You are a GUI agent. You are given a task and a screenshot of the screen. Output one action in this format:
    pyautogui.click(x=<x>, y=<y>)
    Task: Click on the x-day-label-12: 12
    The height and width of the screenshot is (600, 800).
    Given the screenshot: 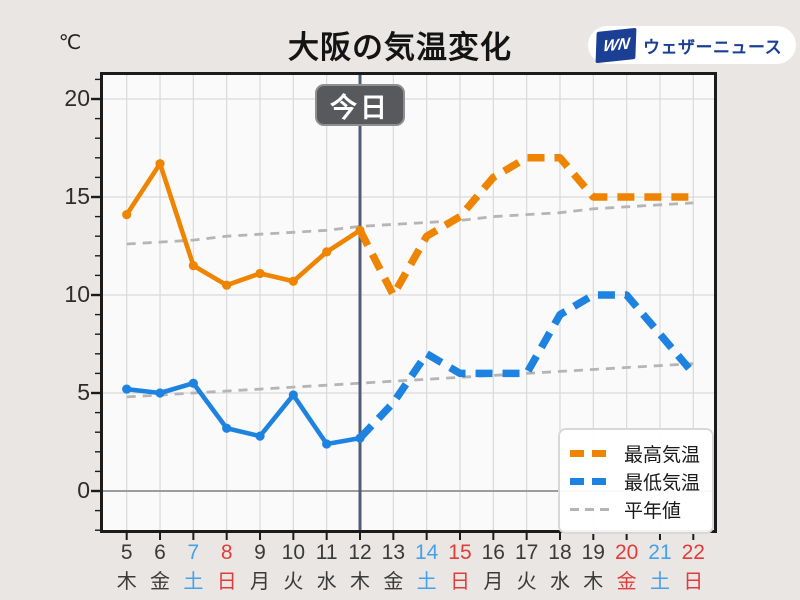 What is the action you would take?
    pyautogui.click(x=360, y=552)
    